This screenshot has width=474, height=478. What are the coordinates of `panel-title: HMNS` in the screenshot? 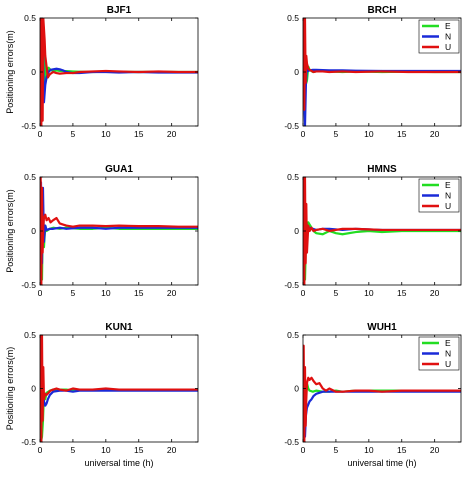 It's located at (382, 169).